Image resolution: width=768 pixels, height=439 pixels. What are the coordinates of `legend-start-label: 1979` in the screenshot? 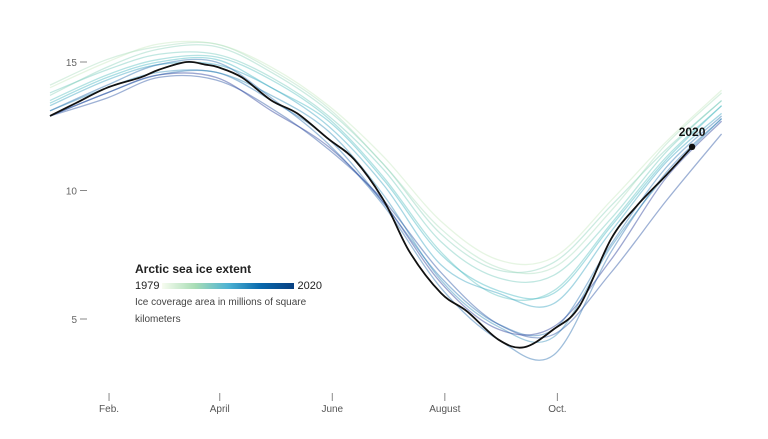 It's located at (147, 286).